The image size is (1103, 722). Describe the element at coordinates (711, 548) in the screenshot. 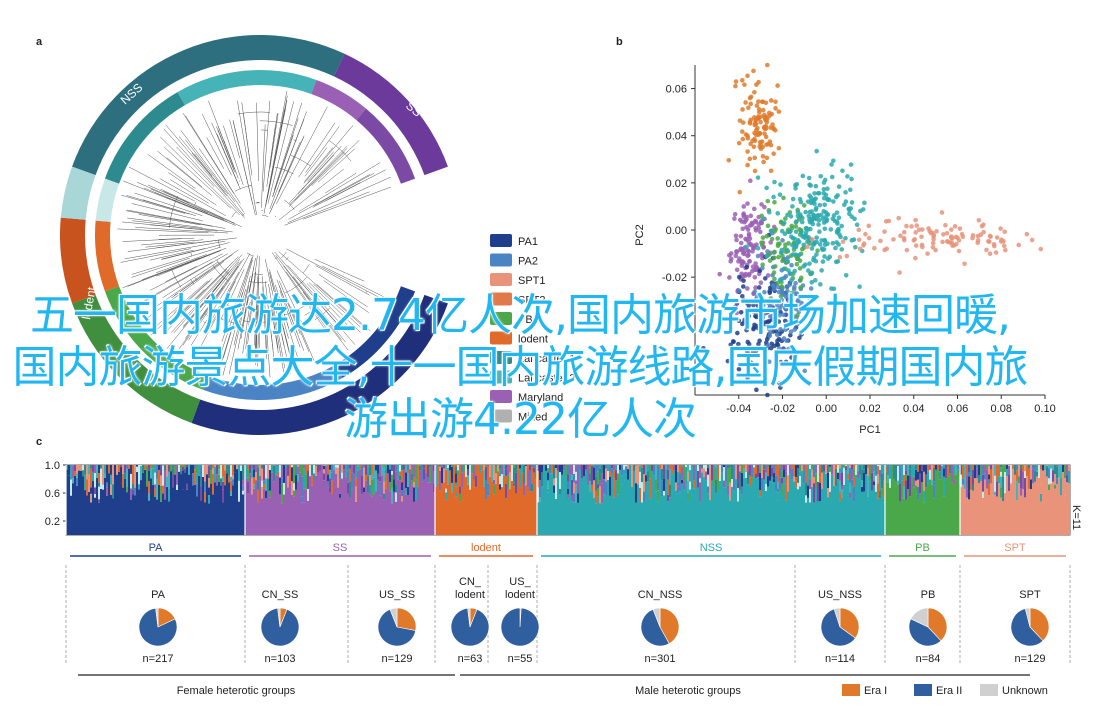

I see `group-header-NSS: NSS` at that location.